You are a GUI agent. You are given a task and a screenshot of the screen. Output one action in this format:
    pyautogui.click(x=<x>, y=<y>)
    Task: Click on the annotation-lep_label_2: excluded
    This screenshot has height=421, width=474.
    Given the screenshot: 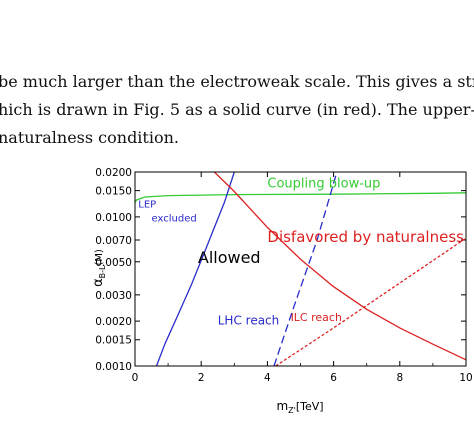 What is the action you would take?
    pyautogui.click(x=174, y=219)
    